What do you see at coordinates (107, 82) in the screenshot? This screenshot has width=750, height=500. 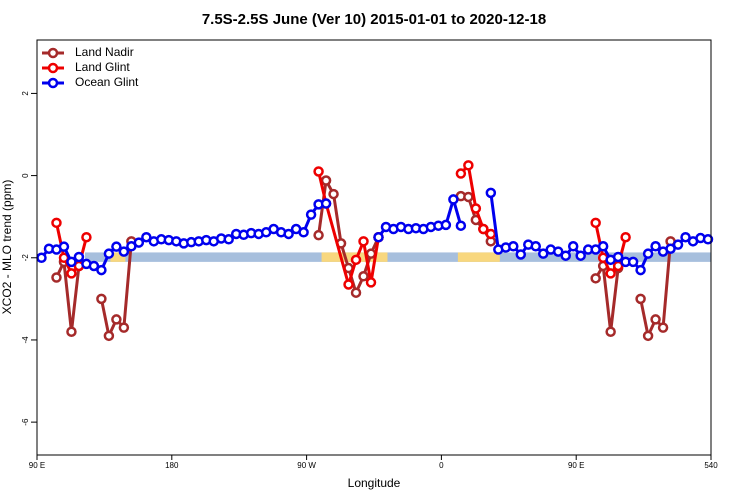 I see `legend-label: Ocean Glint` at bounding box center [107, 82].